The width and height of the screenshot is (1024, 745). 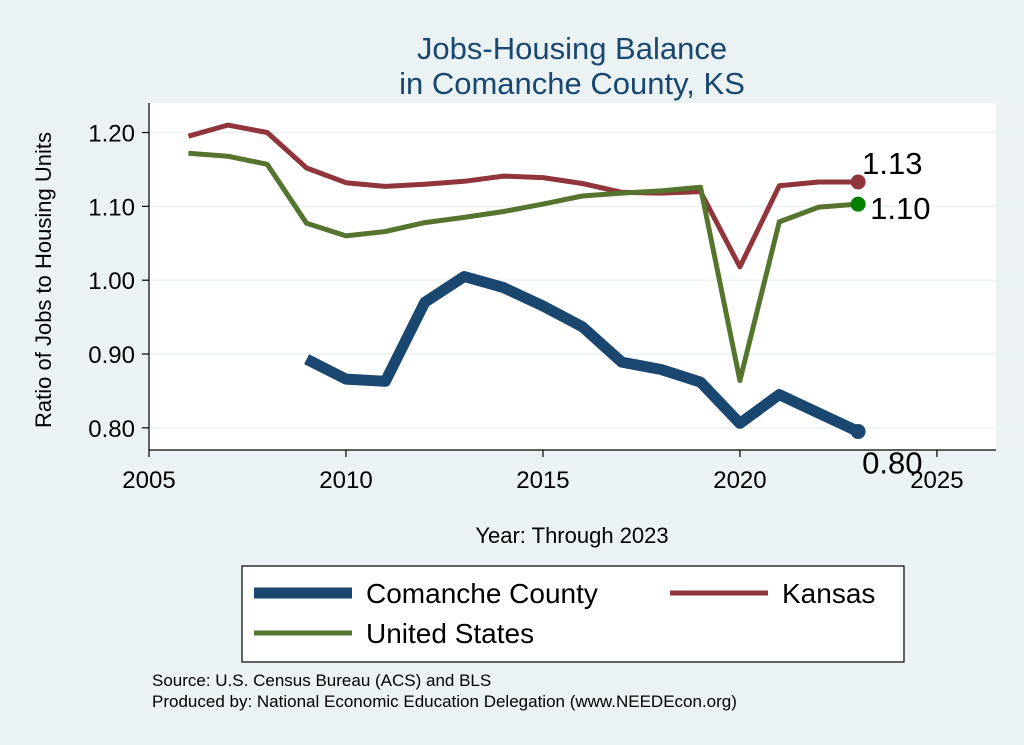 What do you see at coordinates (148, 480) in the screenshot?
I see `x-tick-label: 2005` at bounding box center [148, 480].